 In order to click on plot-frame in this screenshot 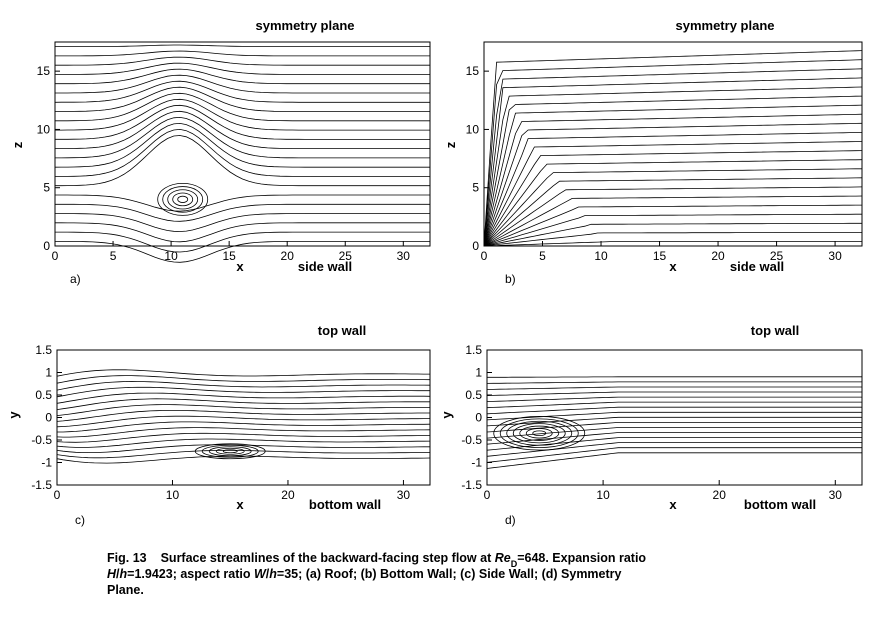, I will do `click(673, 144)`.